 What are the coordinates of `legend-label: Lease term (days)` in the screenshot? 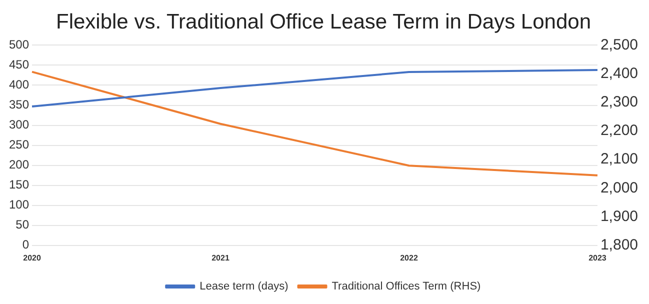 It's located at (244, 286).